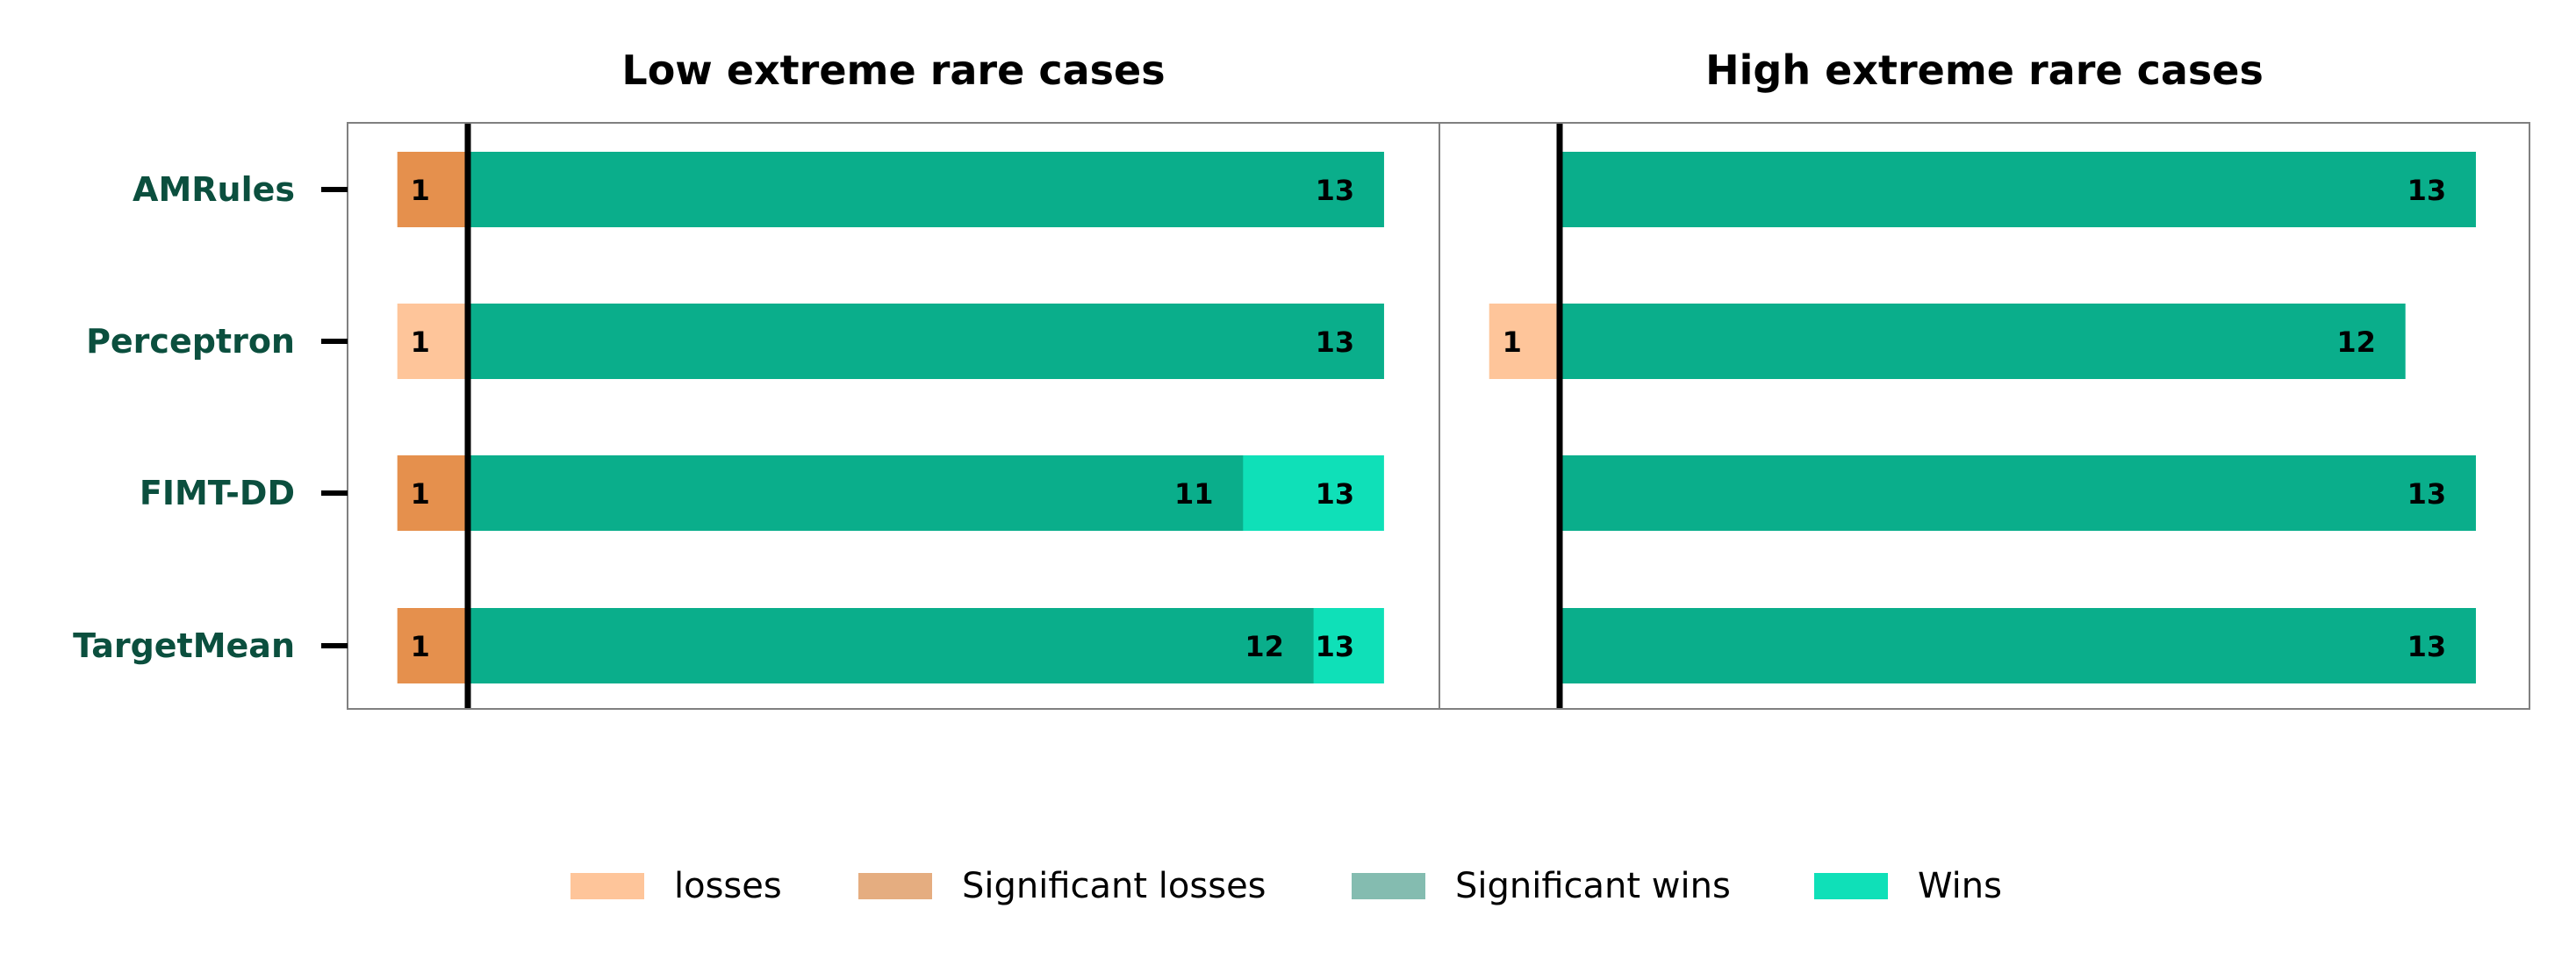 This screenshot has height=973, width=2576. I want to click on ytick-label: TargetMean, so click(184, 645).